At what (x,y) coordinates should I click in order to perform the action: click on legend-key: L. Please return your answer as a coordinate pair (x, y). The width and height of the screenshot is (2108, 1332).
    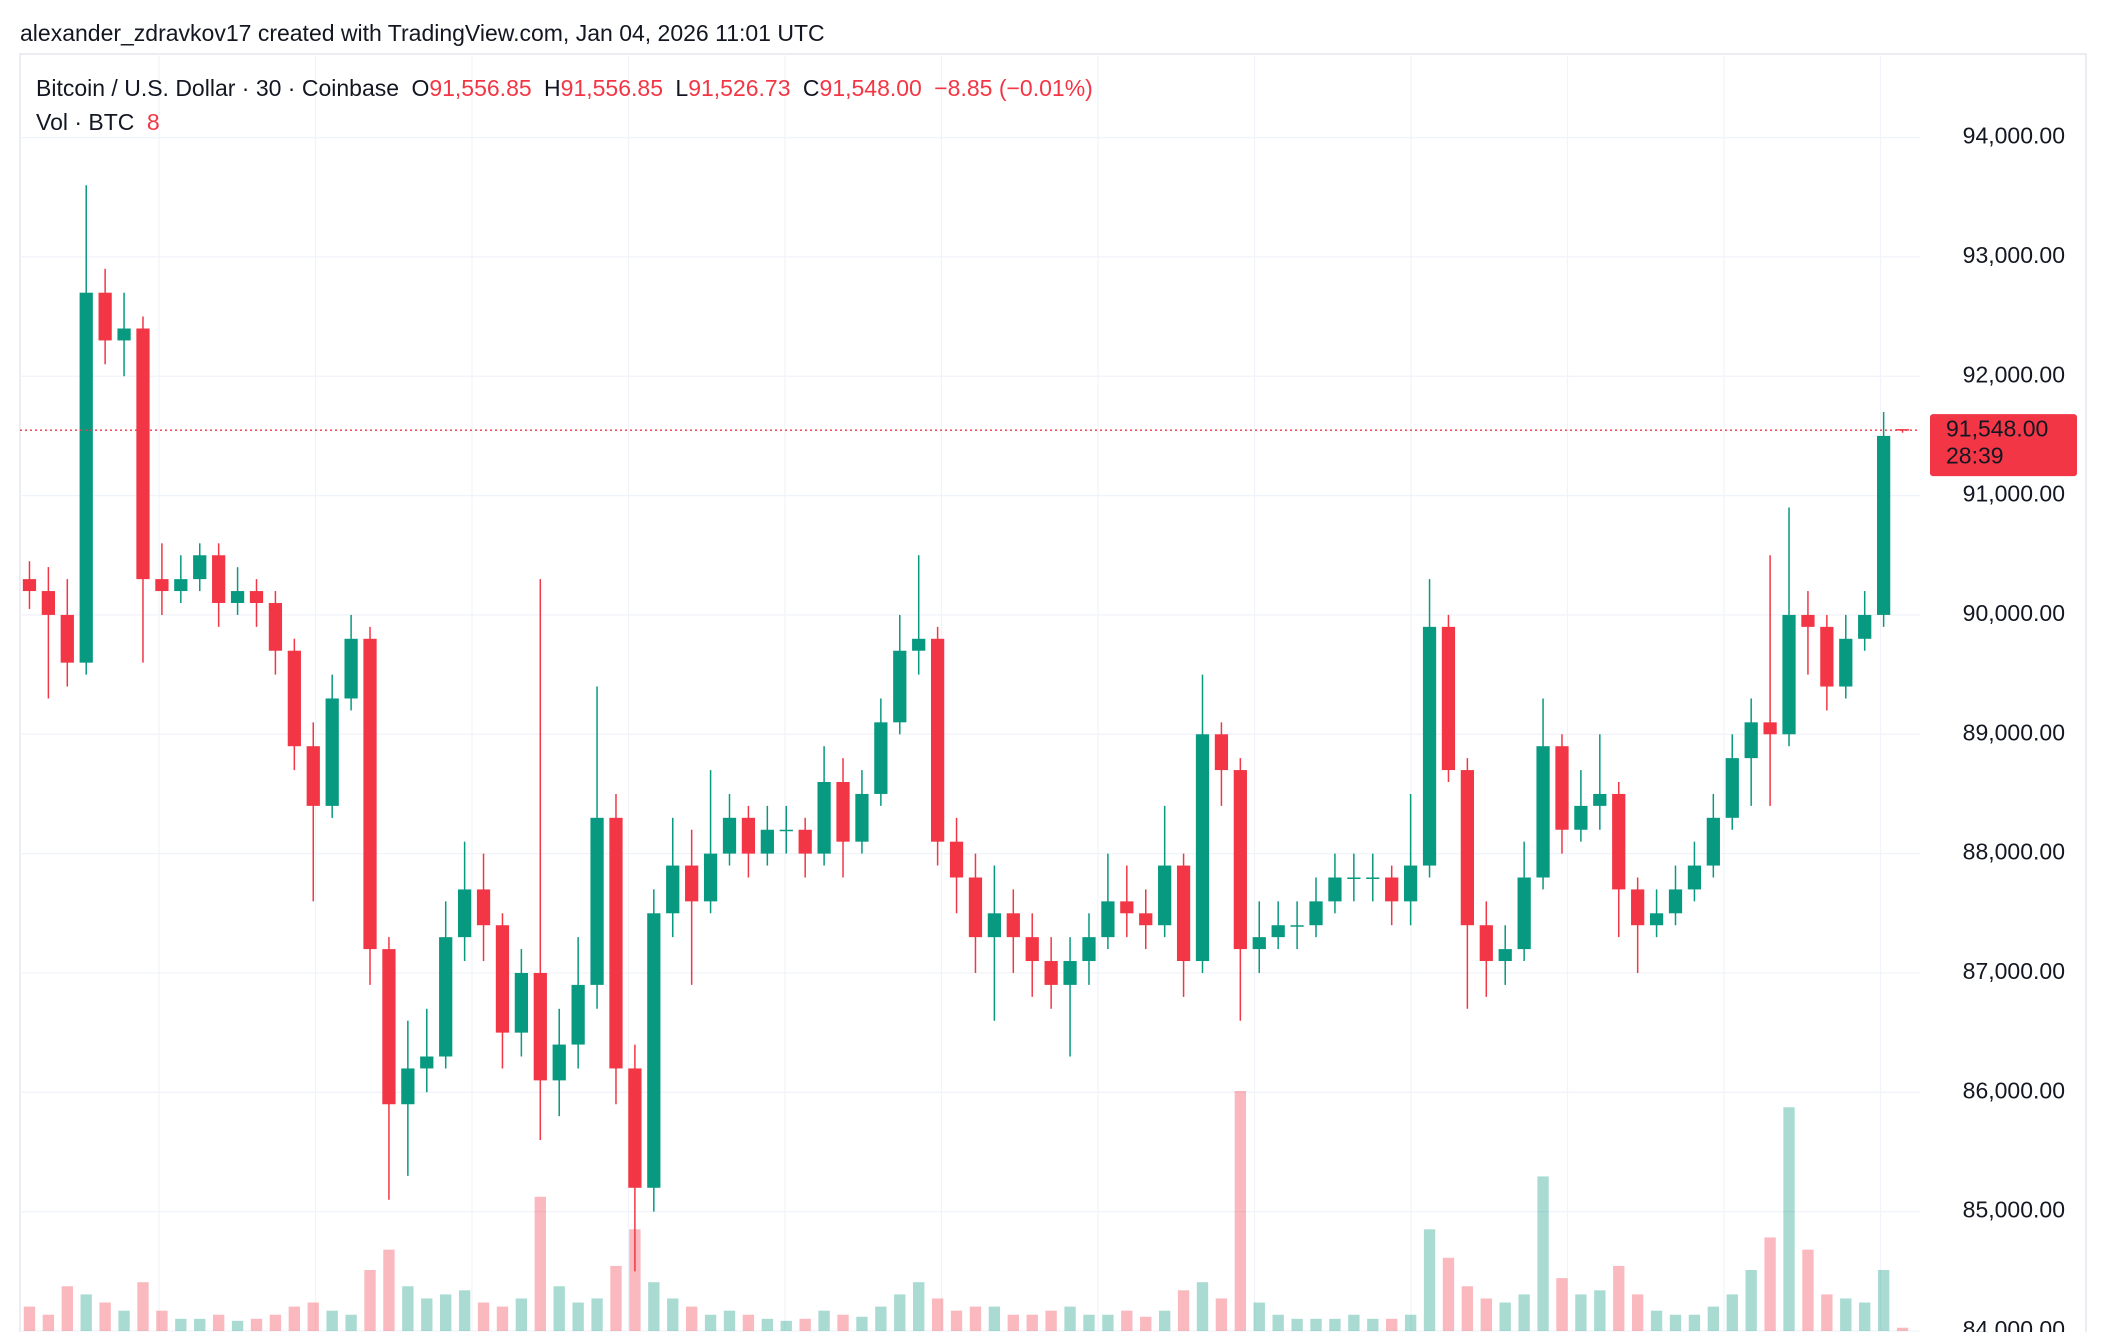
    Looking at the image, I should click on (681, 88).